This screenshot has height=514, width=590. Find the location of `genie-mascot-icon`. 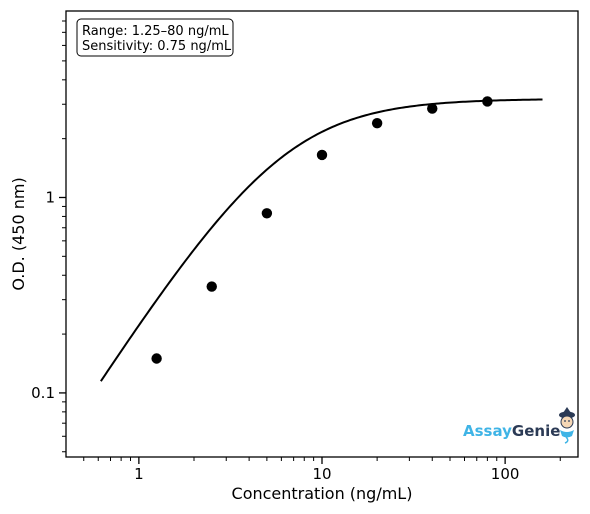

genie-mascot-icon is located at coordinates (567, 425).